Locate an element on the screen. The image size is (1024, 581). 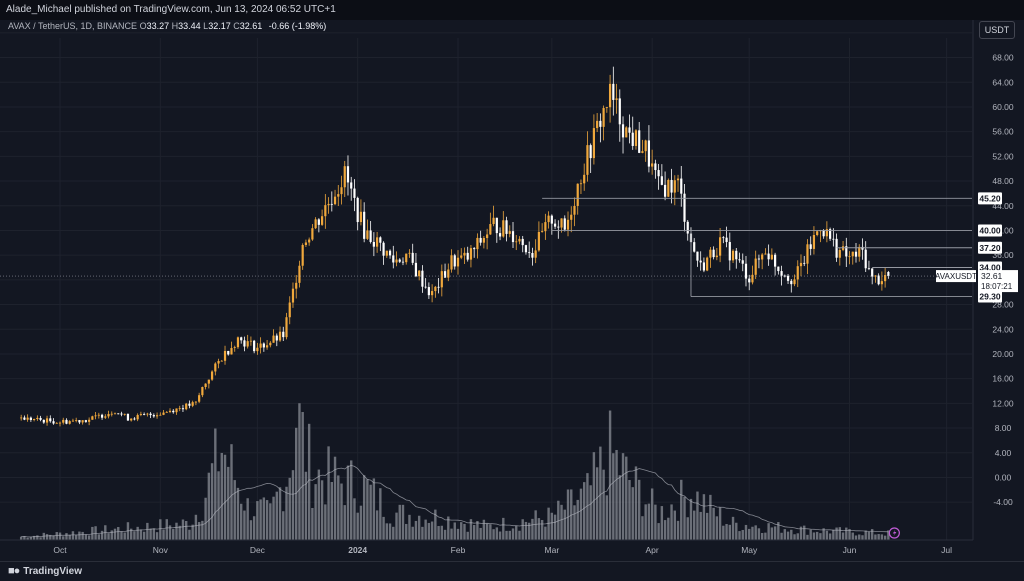
y-tick-label: 44.00 is located at coordinates (1003, 206).